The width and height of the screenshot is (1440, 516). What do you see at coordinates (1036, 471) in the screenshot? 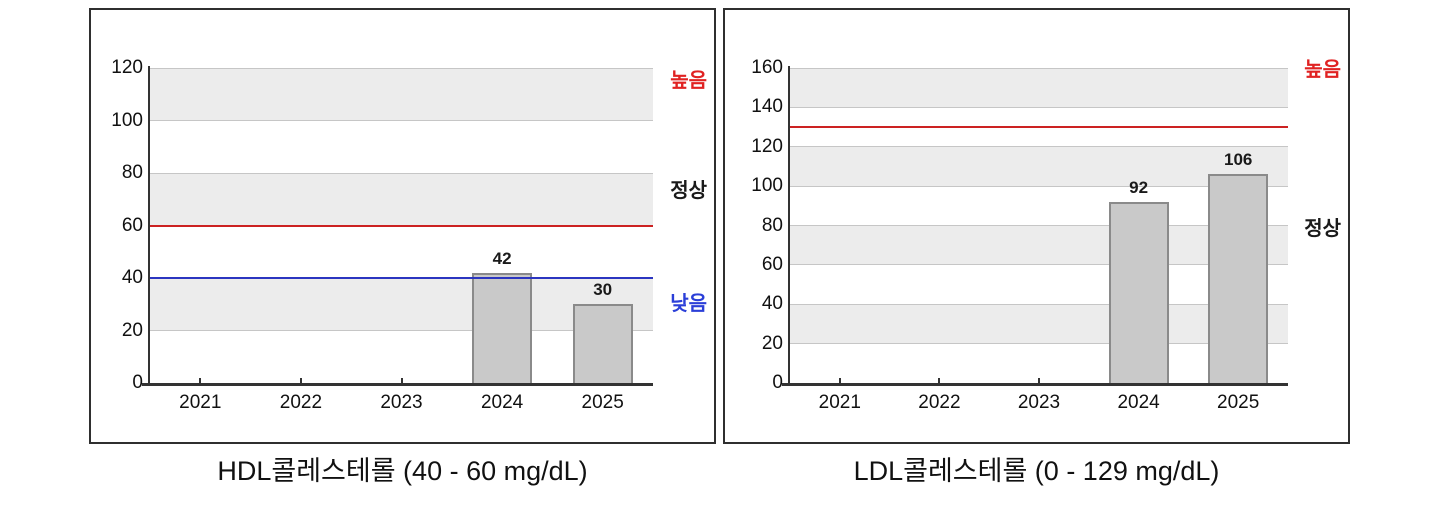
I see `ldl-chart-title: LDL콜레스테롤 (0 - 129 mg/dL)` at bounding box center [1036, 471].